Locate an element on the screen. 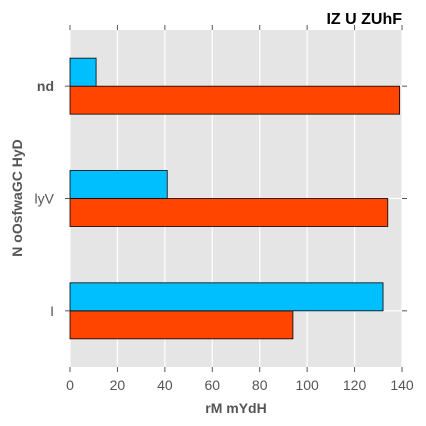 This screenshot has height=426, width=426. x-tick-label: 40 is located at coordinates (165, 385).